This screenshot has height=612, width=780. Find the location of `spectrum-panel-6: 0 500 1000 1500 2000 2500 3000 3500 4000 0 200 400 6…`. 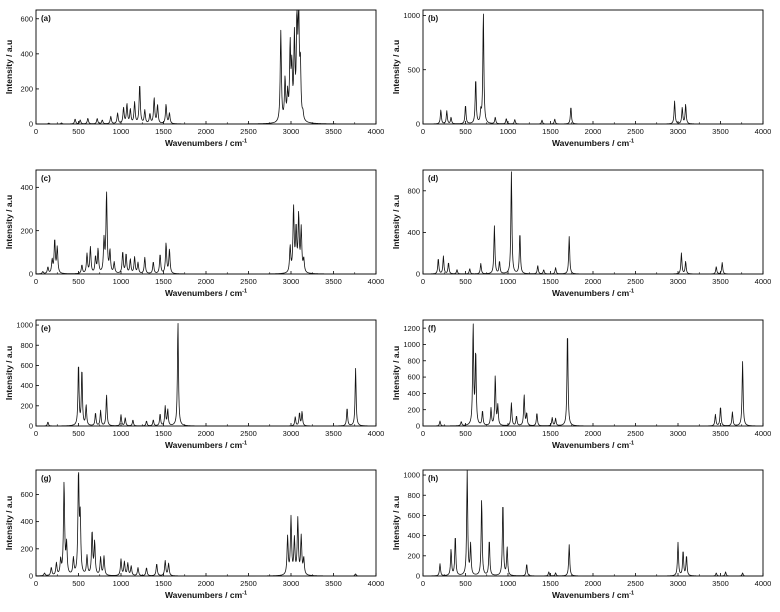

spectrum-panel-6: 0 500 1000 1500 2000 2500 3000 3500 4000 0 200 400 6… is located at coordinates (581, 384).